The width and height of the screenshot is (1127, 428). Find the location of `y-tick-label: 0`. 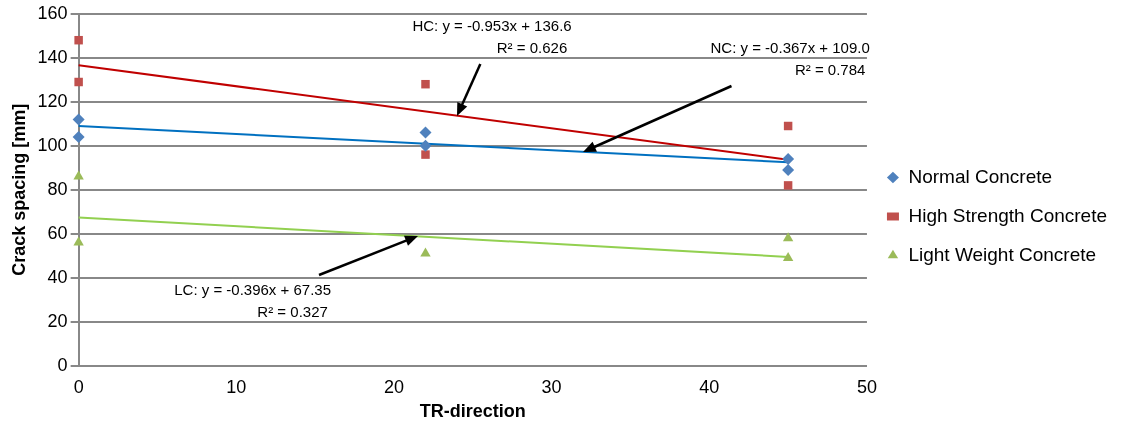

y-tick-label: 0 is located at coordinates (62, 364).